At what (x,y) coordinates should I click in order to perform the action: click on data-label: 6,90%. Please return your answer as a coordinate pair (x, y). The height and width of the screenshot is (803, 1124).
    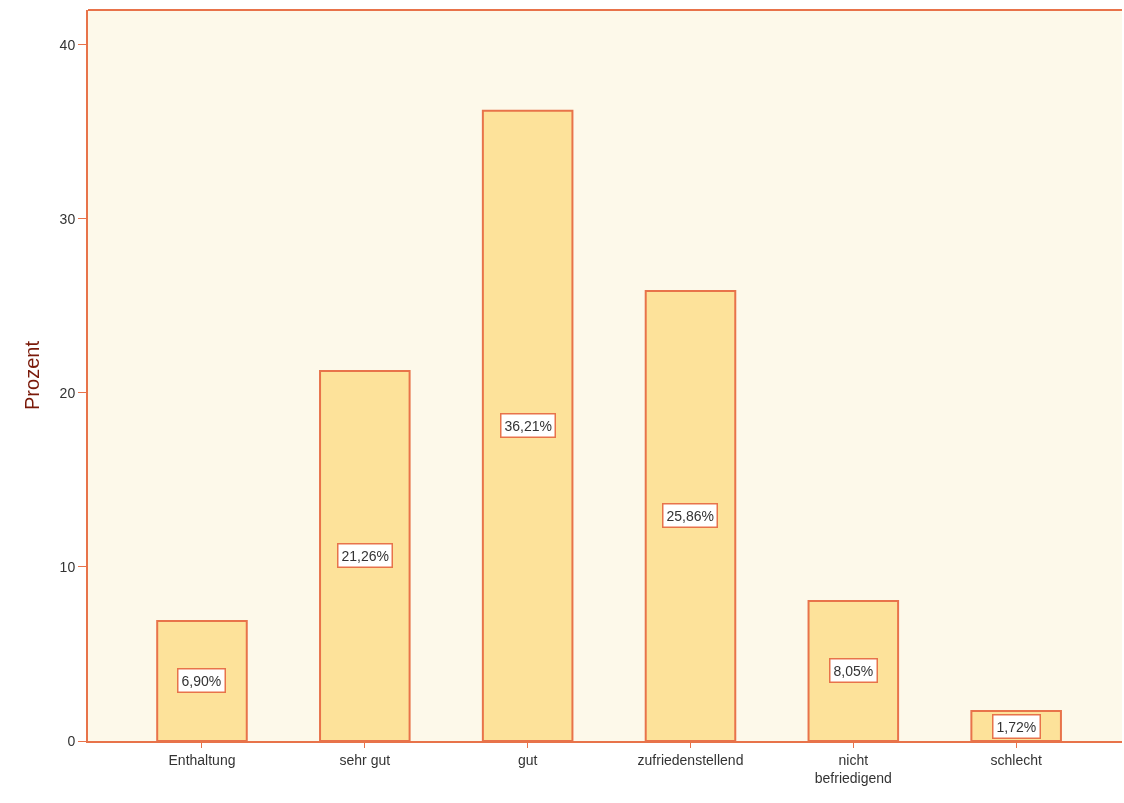
    Looking at the image, I should click on (201, 680).